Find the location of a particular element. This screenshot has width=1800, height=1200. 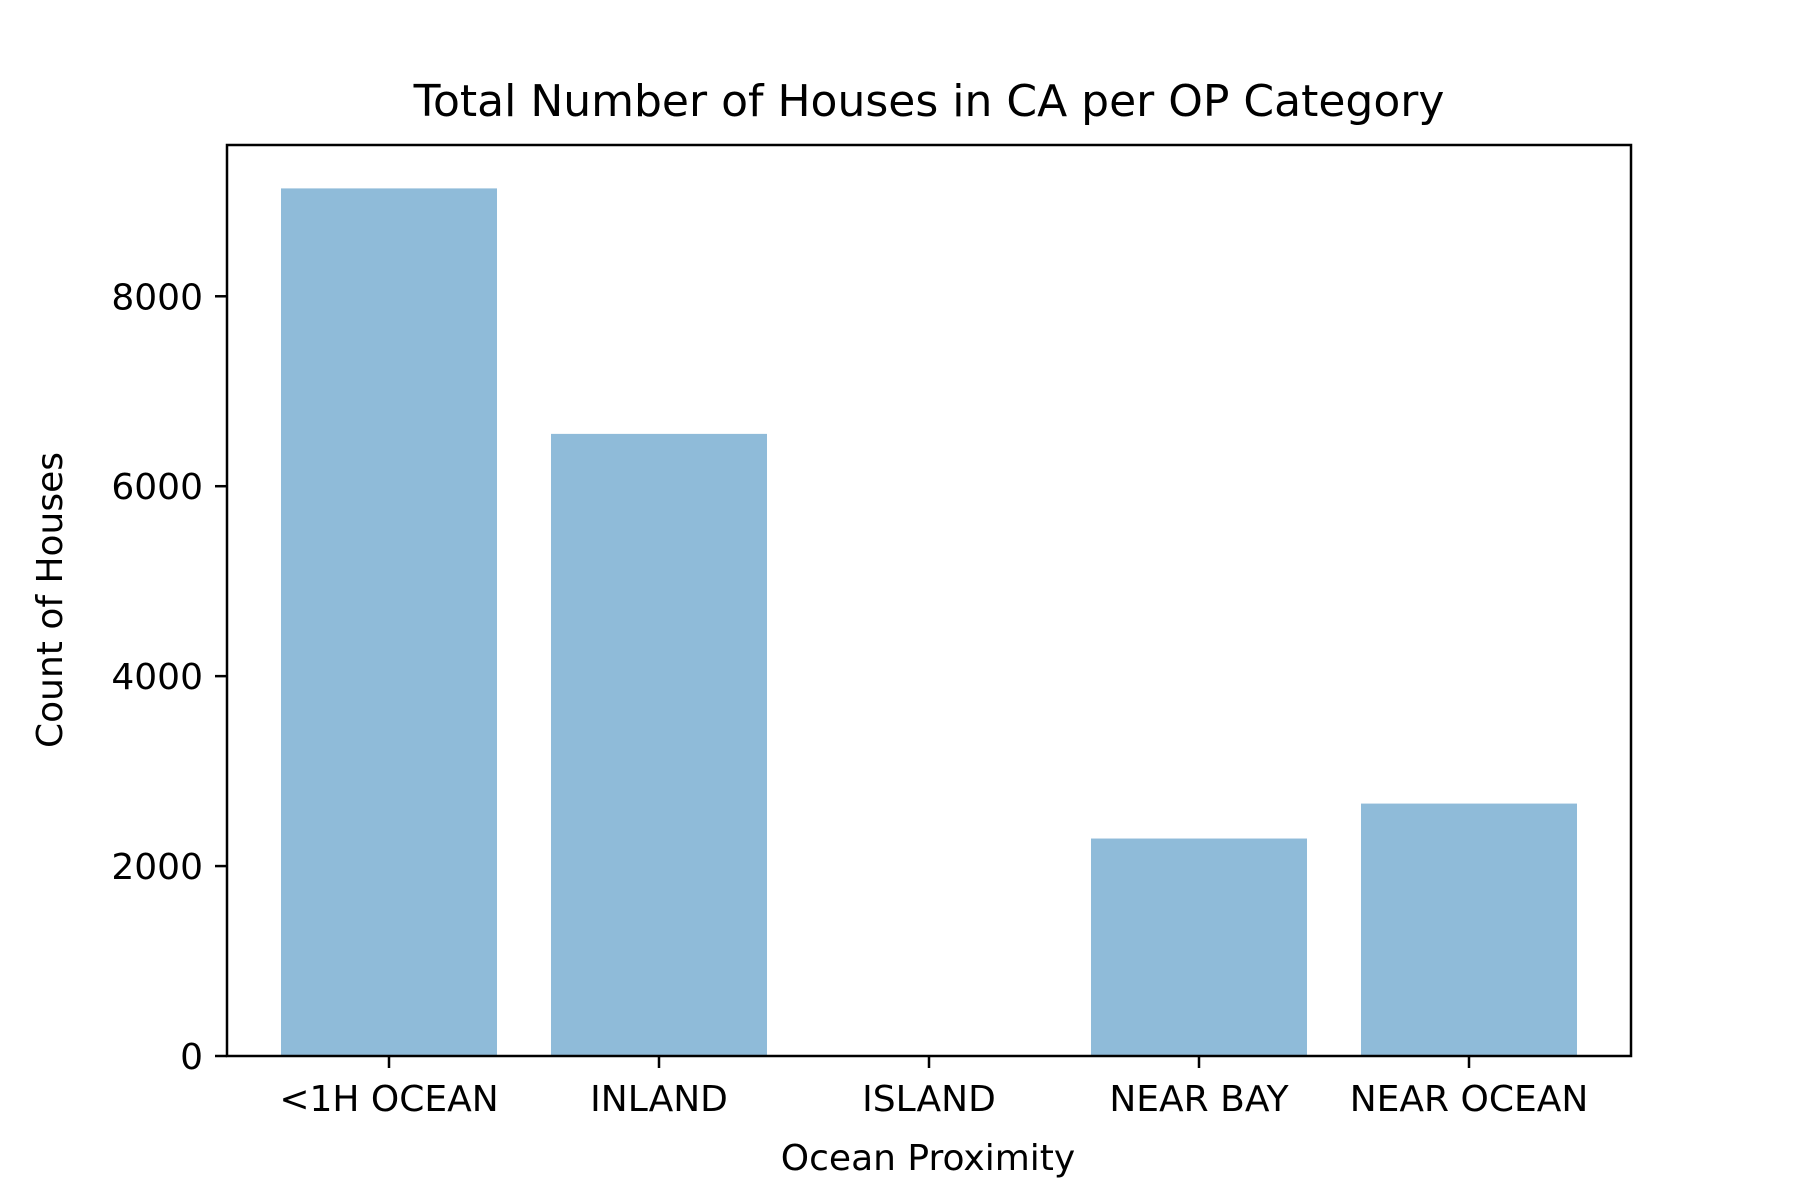

y-tick-label-0: 0 is located at coordinates (191, 1057).